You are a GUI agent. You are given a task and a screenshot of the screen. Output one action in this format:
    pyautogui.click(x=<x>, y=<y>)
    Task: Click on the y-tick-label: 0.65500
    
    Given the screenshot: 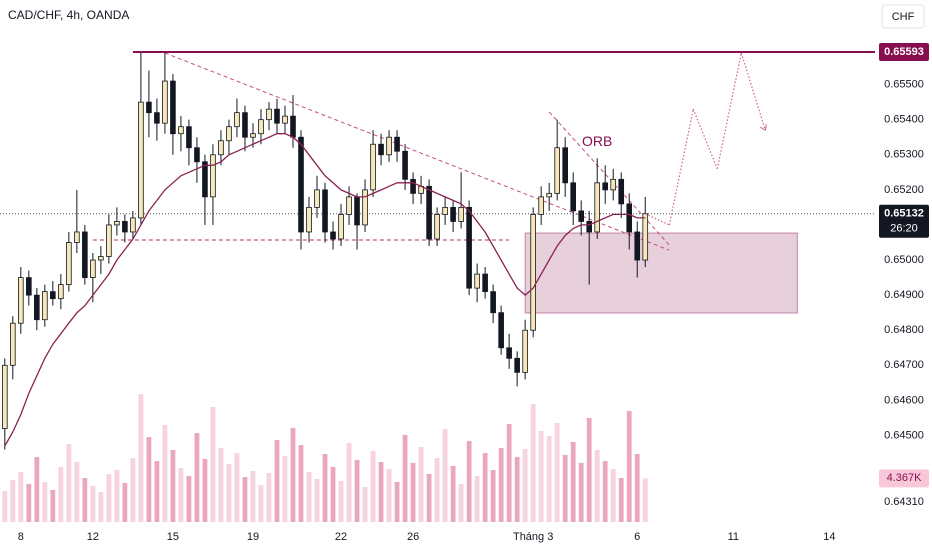 What is the action you would take?
    pyautogui.click(x=904, y=84)
    